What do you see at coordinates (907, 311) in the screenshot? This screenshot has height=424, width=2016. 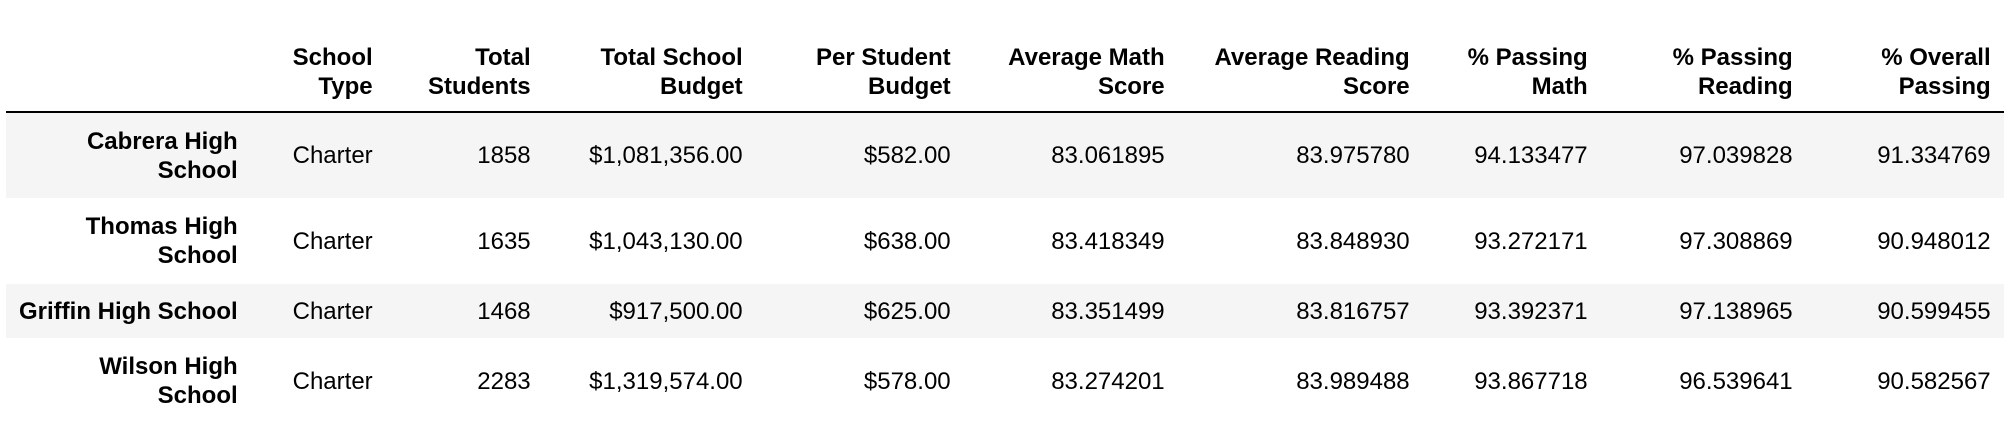 I see `cell-per-student-budget: $625.00` at bounding box center [907, 311].